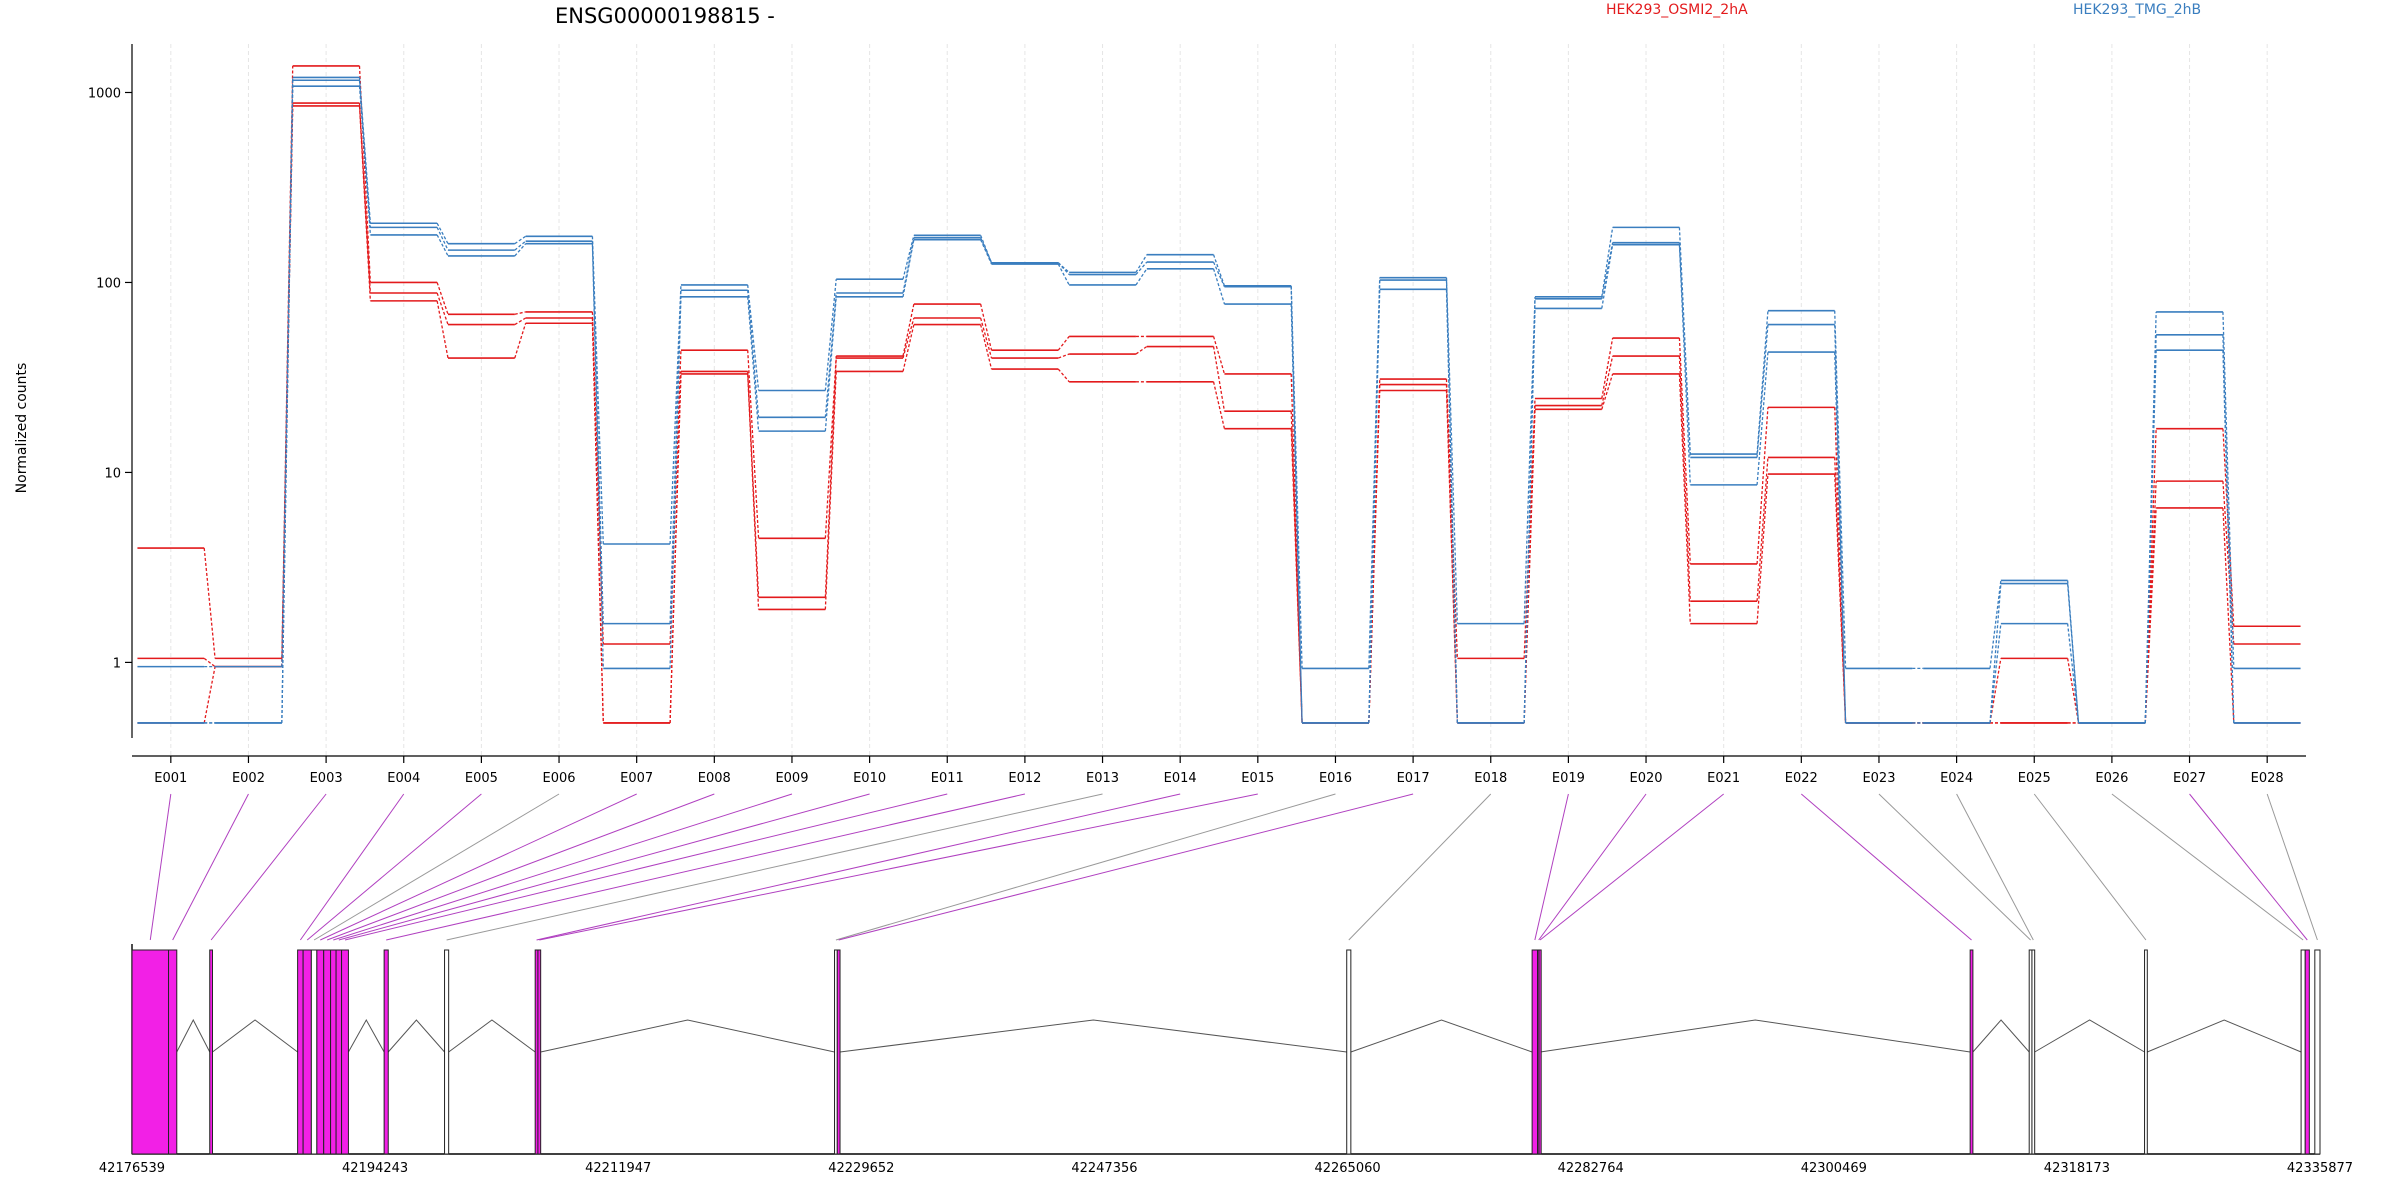  Describe the element at coordinates (1834, 1168) in the screenshot. I see `genome-tick-label: 42300469` at that location.